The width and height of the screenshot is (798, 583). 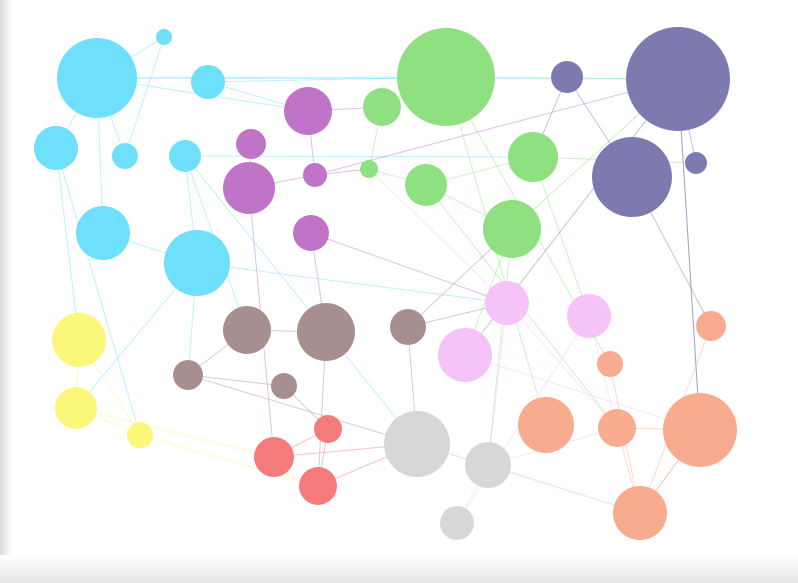 I want to click on edge-c4-y1, so click(x=67, y=244).